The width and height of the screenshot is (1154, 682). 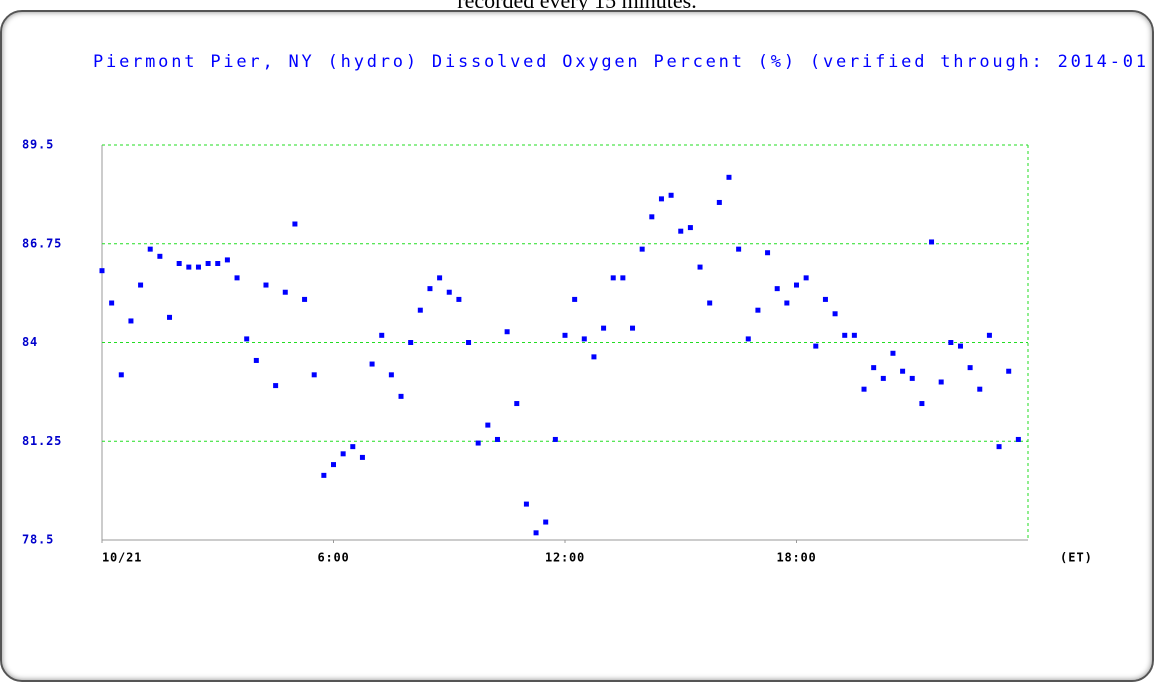 What do you see at coordinates (1076, 558) in the screenshot?
I see `x-axis-label: (ET)` at bounding box center [1076, 558].